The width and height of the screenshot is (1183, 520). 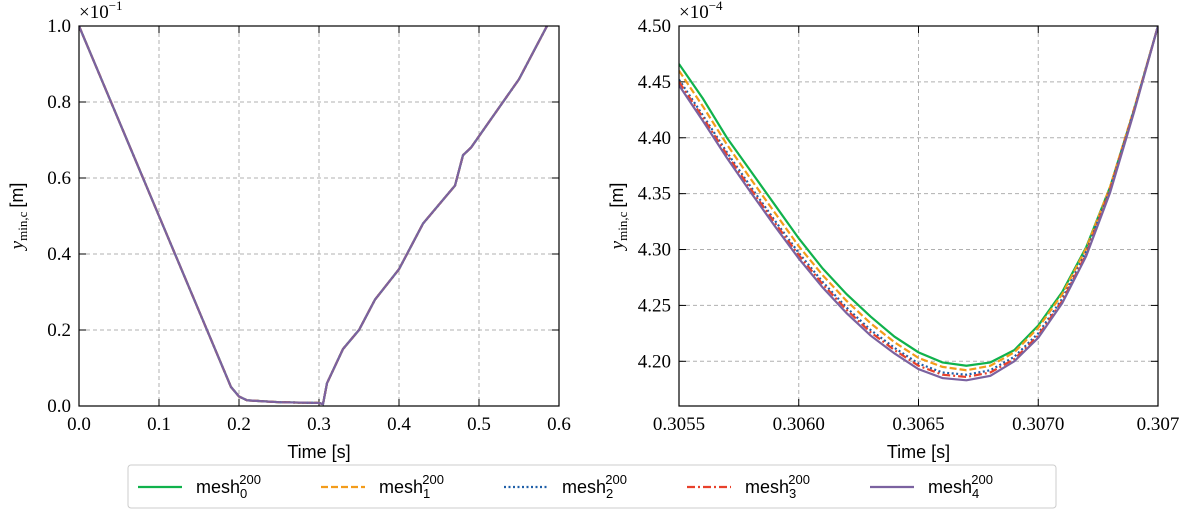 I want to click on legend-sub: 3, so click(x=792, y=493).